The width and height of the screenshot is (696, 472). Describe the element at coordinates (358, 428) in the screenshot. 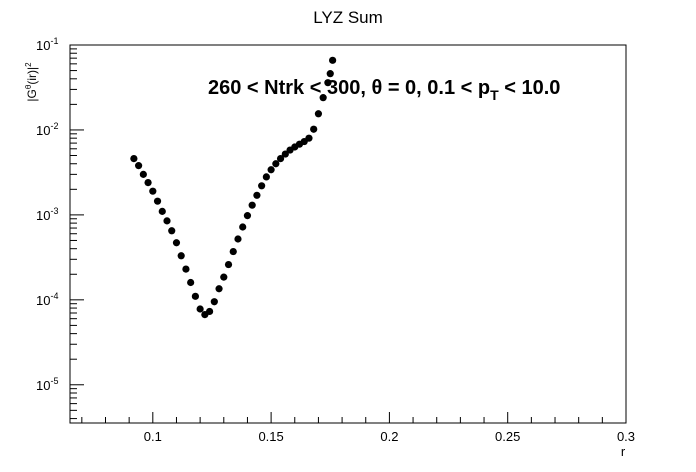

I see `x-axis: 0.1 0.15 0.2 0.25 0.3` at that location.